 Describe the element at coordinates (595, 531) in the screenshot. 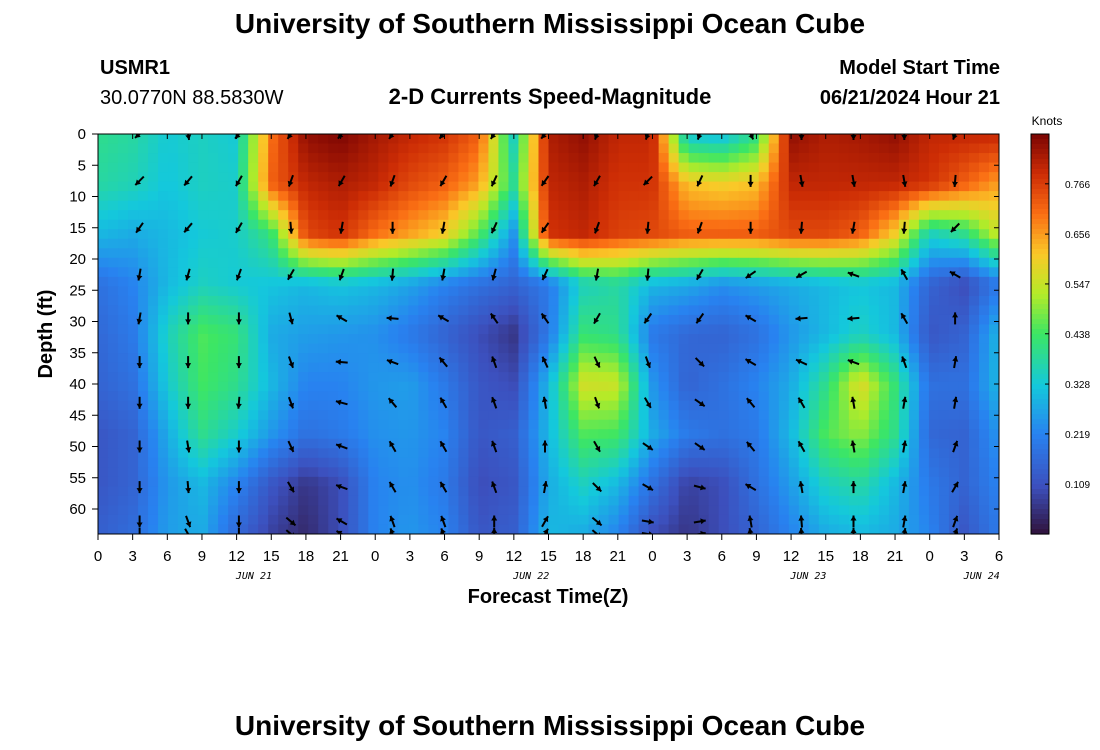

I see `arrow-shaft` at that location.